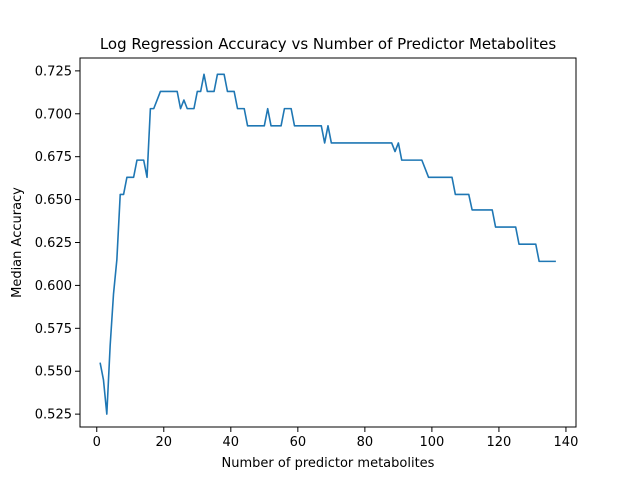 This screenshot has width=640, height=480. Describe the element at coordinates (53, 286) in the screenshot. I see `y-tick-label: 0.600` at that location.